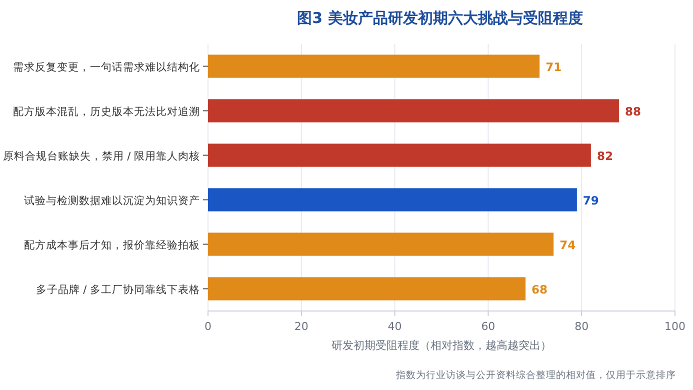 This screenshot has height=390, width=693. I want to click on x-tick-label: 20, so click(301, 326).